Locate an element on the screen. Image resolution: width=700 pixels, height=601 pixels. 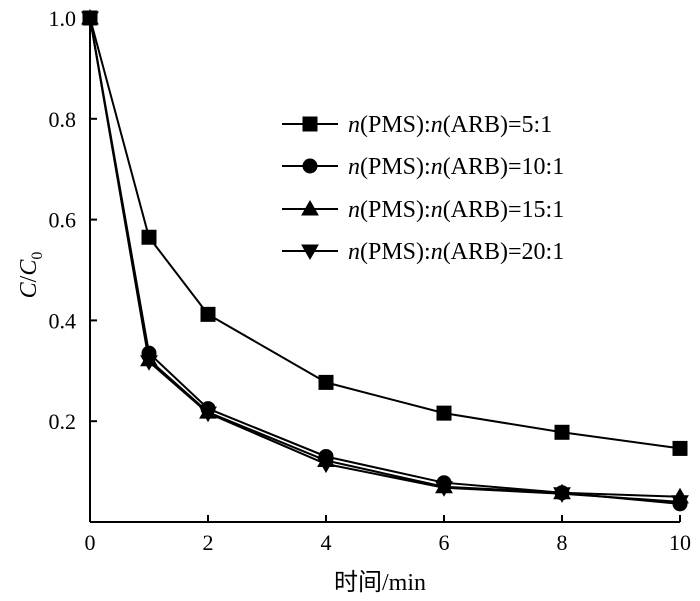
y-axis-title-subscript: 0 is located at coordinates (37, 256).